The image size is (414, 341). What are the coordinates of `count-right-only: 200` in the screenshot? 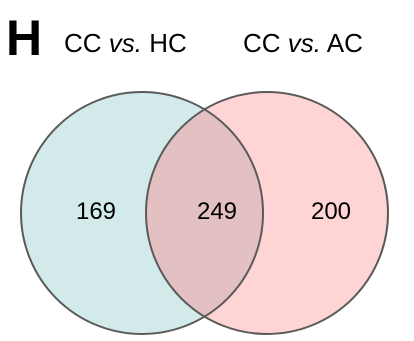 It's located at (331, 211).